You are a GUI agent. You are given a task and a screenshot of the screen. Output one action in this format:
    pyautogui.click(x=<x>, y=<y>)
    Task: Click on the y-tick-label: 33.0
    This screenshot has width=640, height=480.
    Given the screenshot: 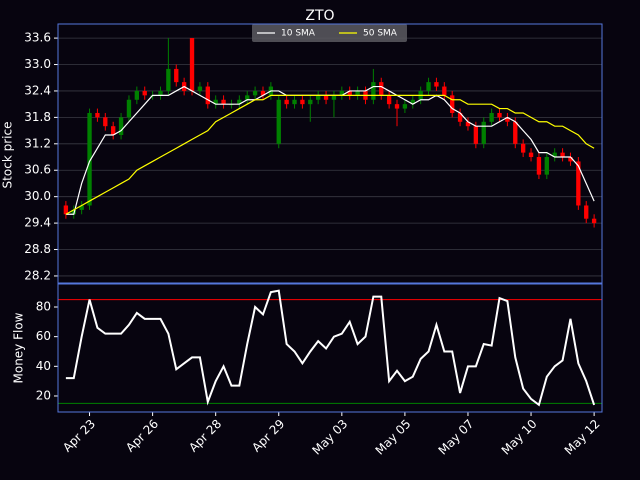 What is the action you would take?
    pyautogui.click(x=37, y=64)
    